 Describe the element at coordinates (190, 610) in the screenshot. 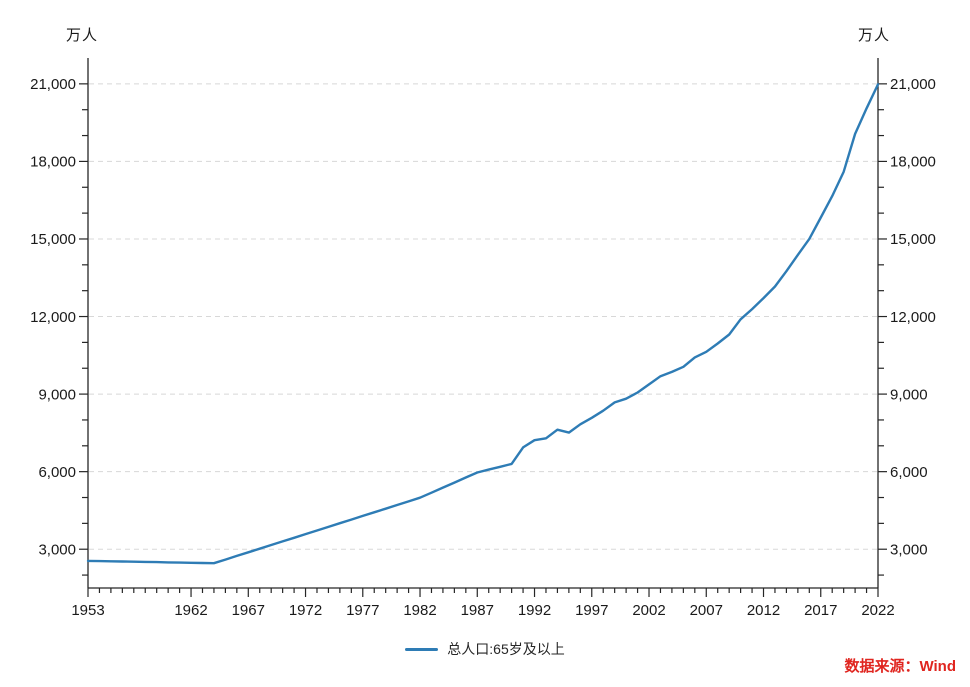

I see `x-axis-tick-label: 1962` at that location.